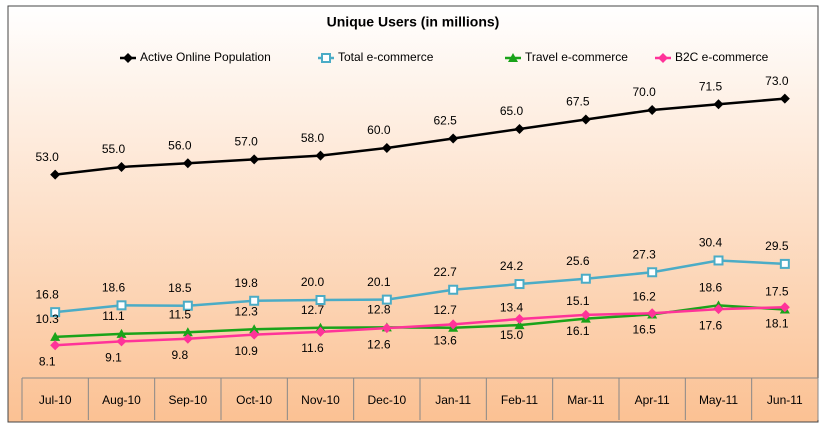 This screenshot has width=827, height=432. Describe the element at coordinates (320, 400) in the screenshot. I see `x-tick-label: Nov-10` at that location.